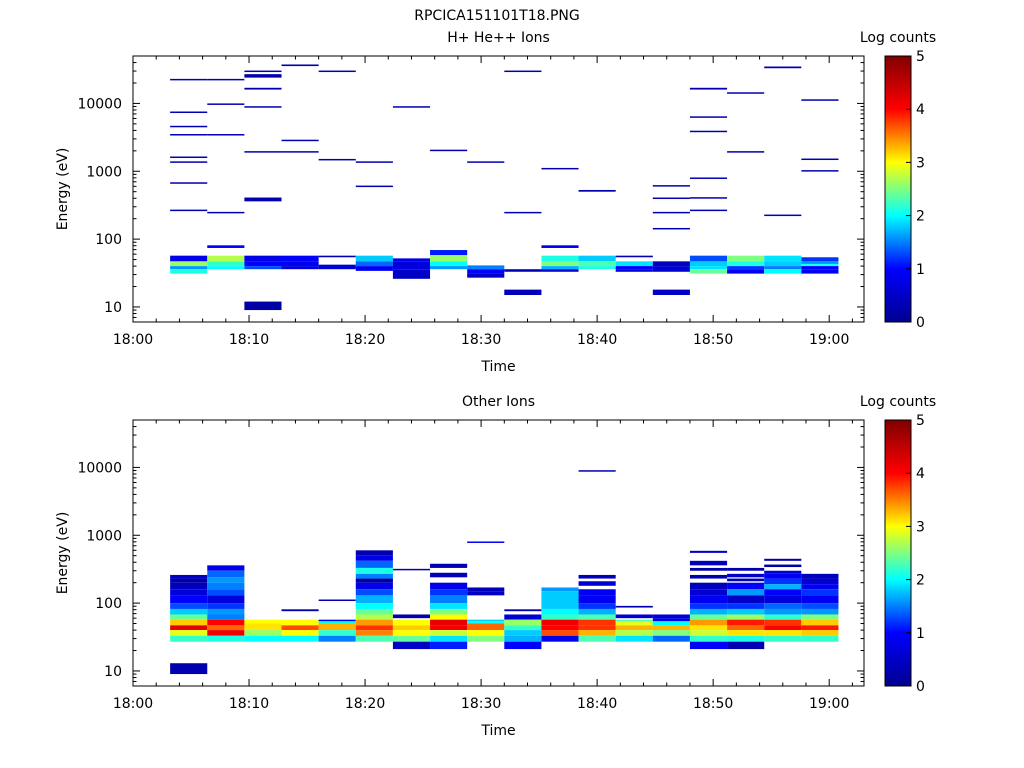  What do you see at coordinates (898, 38) in the screenshot?
I see `colorbar-label: Log counts` at bounding box center [898, 38].